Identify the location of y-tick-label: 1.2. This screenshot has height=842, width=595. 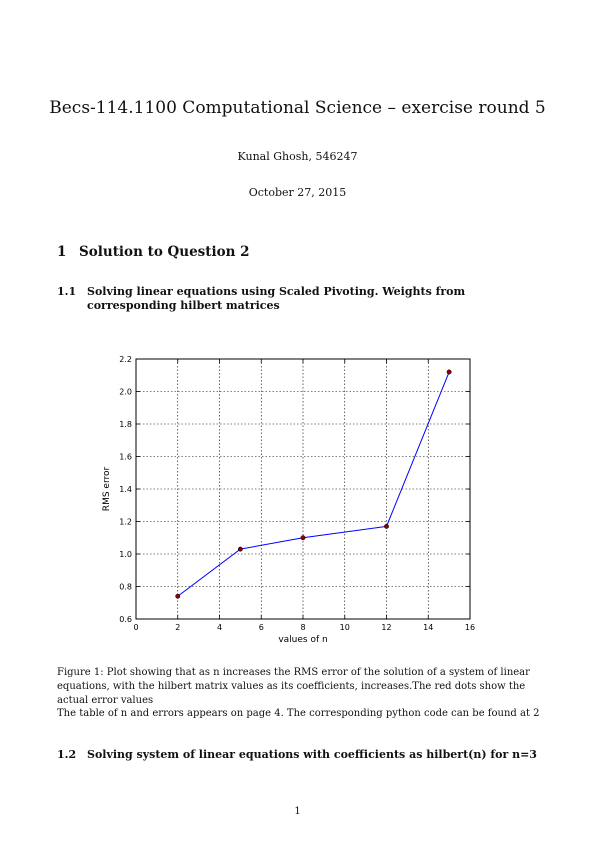
(125, 522).